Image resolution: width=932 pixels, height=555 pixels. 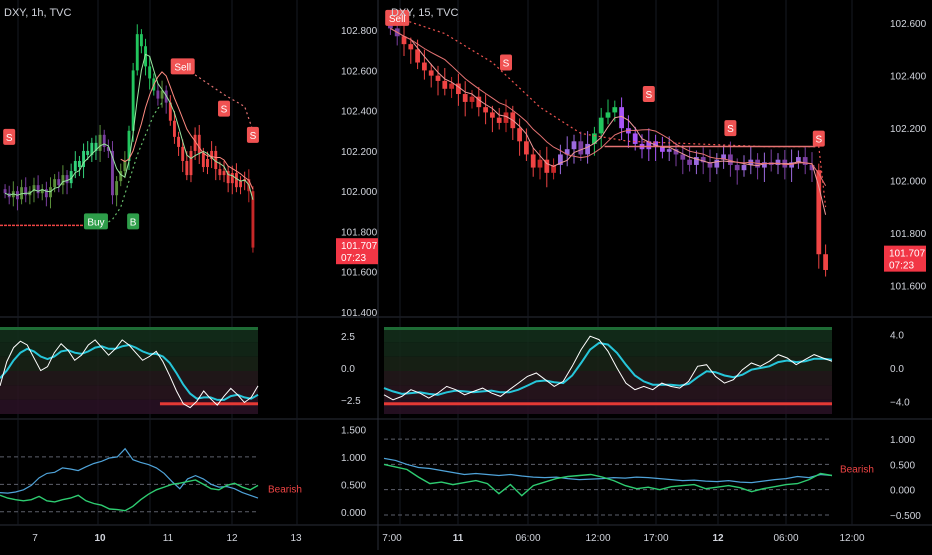 I want to click on ma-slow-line, so click(x=608, y=106).